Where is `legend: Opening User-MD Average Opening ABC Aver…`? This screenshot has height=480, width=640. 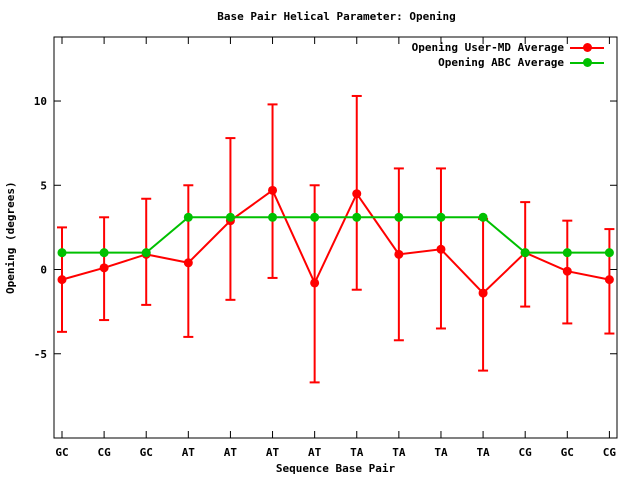
legend: Opening User-MD Average Opening ABC Aver… is located at coordinates (508, 55).